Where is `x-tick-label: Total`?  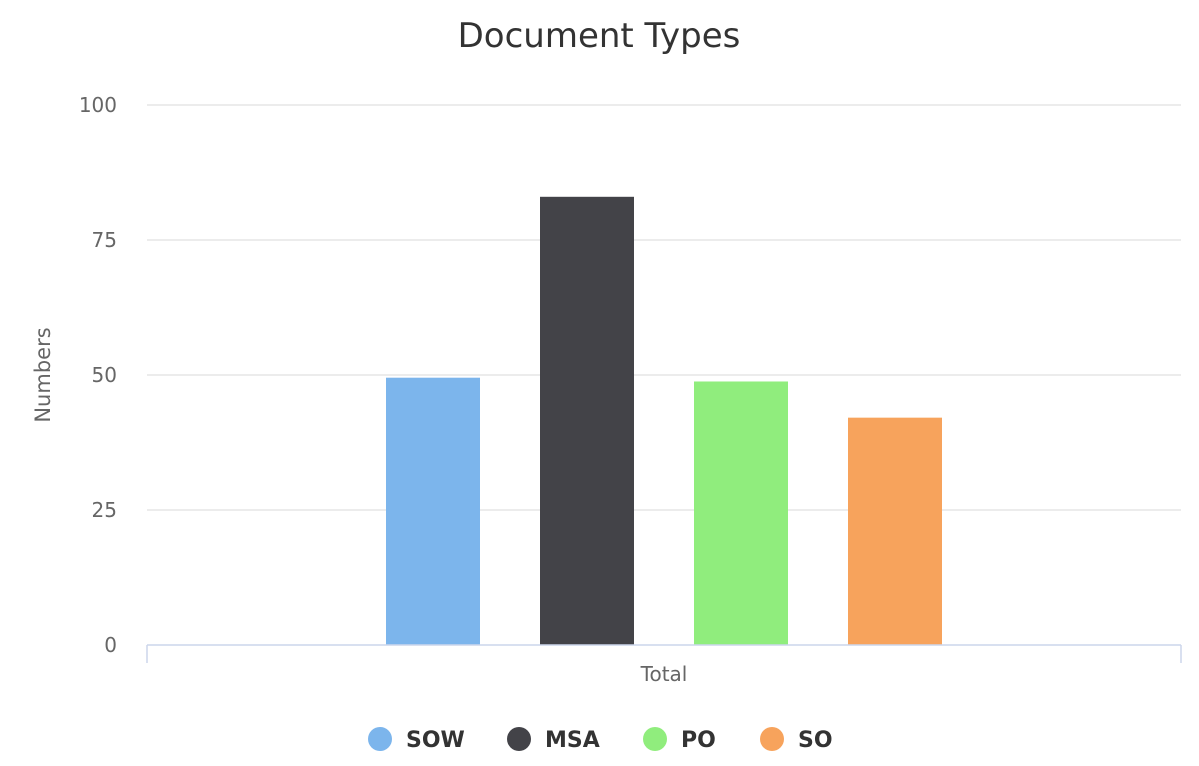
x-tick-label: Total is located at coordinates (664, 674).